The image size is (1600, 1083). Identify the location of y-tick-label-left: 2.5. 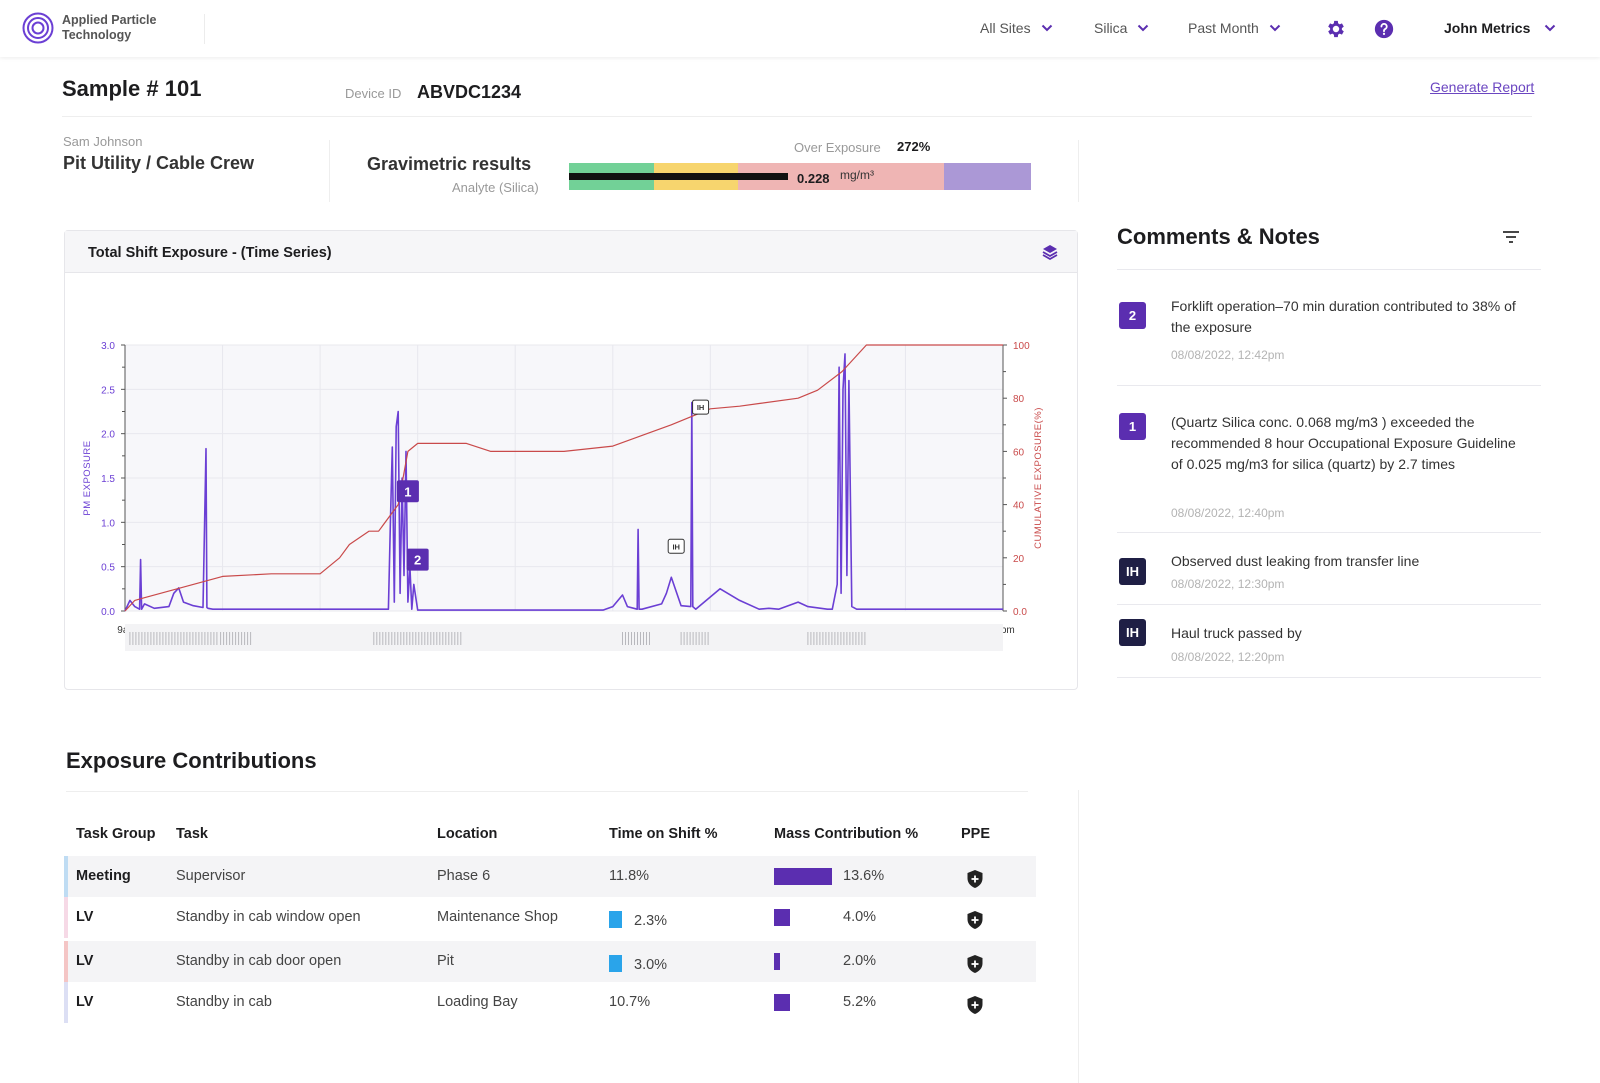
(108, 390).